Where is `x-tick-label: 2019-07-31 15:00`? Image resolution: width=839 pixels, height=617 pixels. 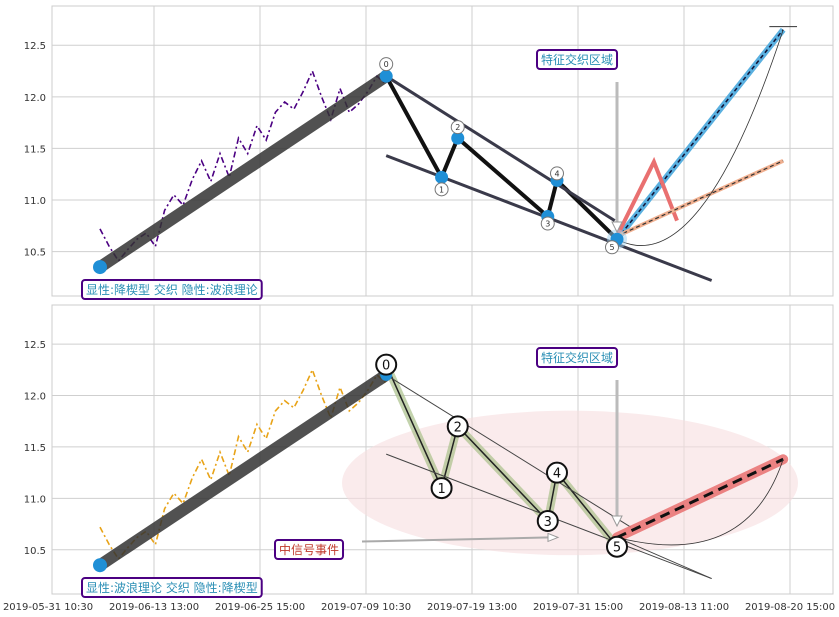 x-tick-label: 2019-07-31 15:00 is located at coordinates (578, 607).